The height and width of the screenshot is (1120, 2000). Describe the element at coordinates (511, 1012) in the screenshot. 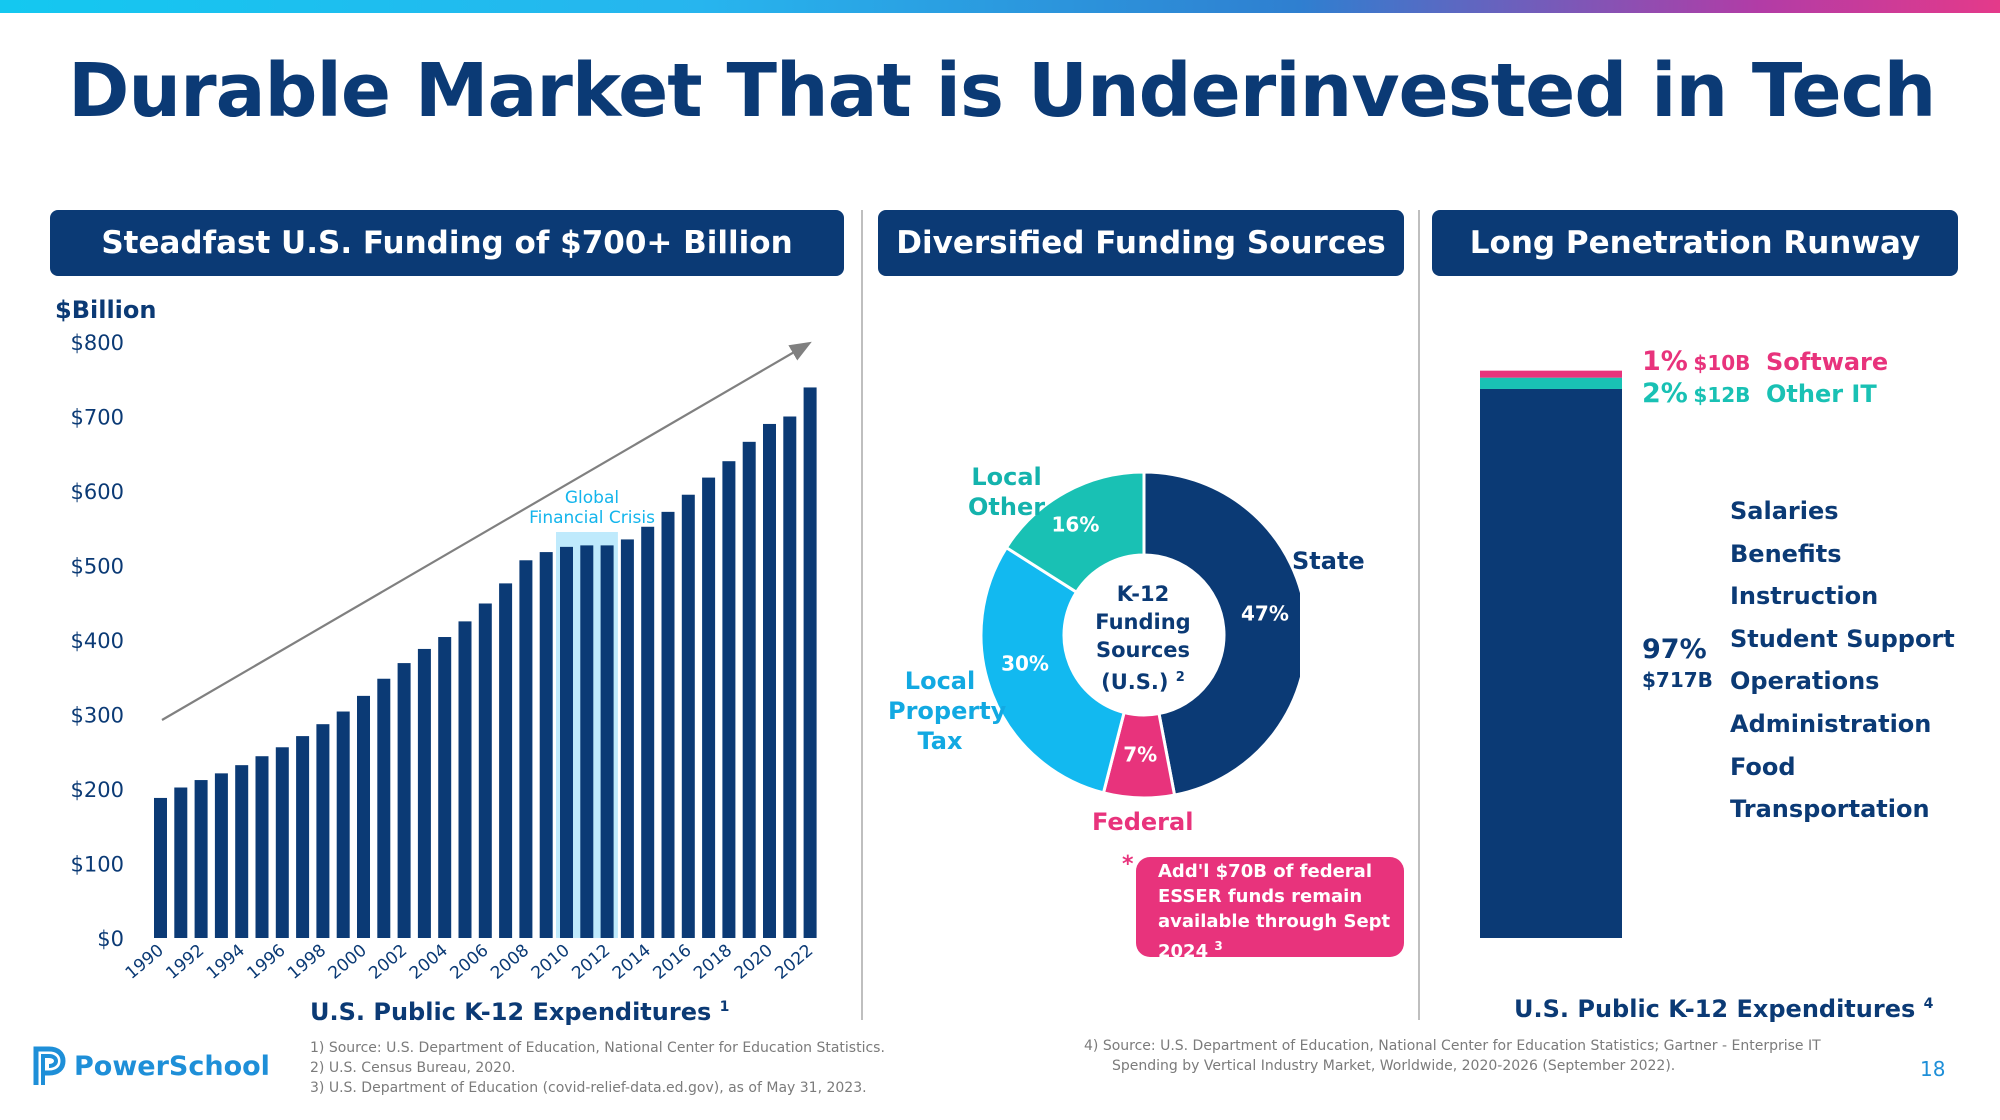

I see `left-x-axis-title-text: U.S. Public K-12 Expenditures` at that location.